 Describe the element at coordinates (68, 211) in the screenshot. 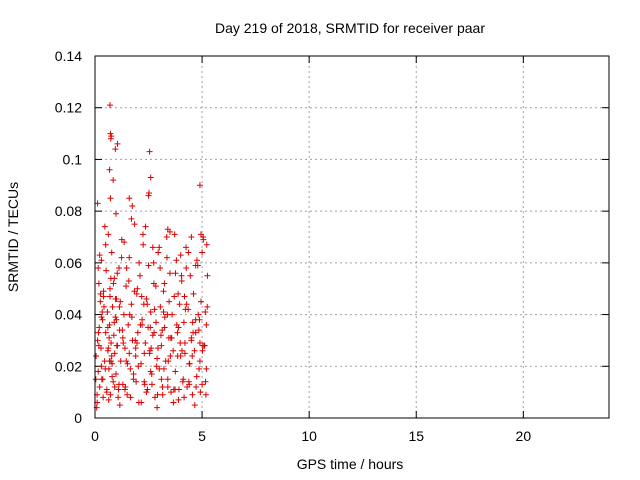

I see `y-tick-label: 0.08` at that location.